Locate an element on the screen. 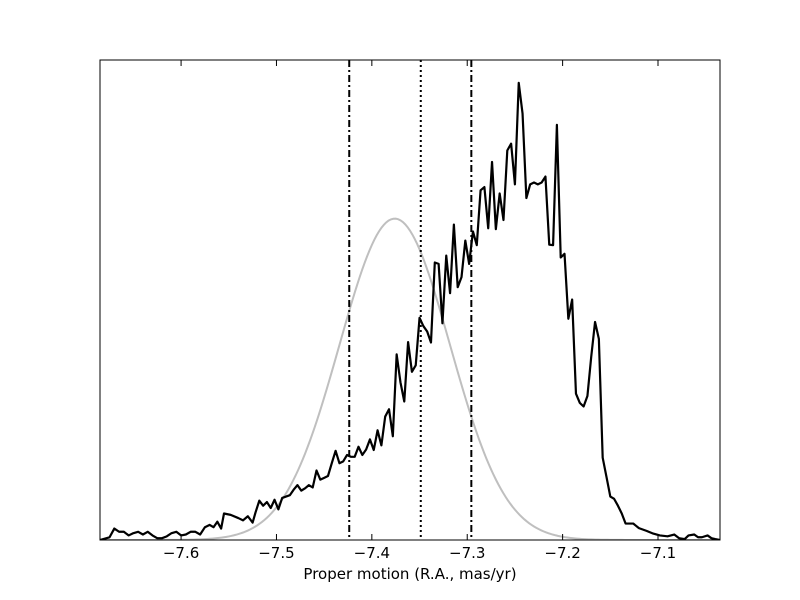  x-tick-label: −7.6 is located at coordinates (181, 553).